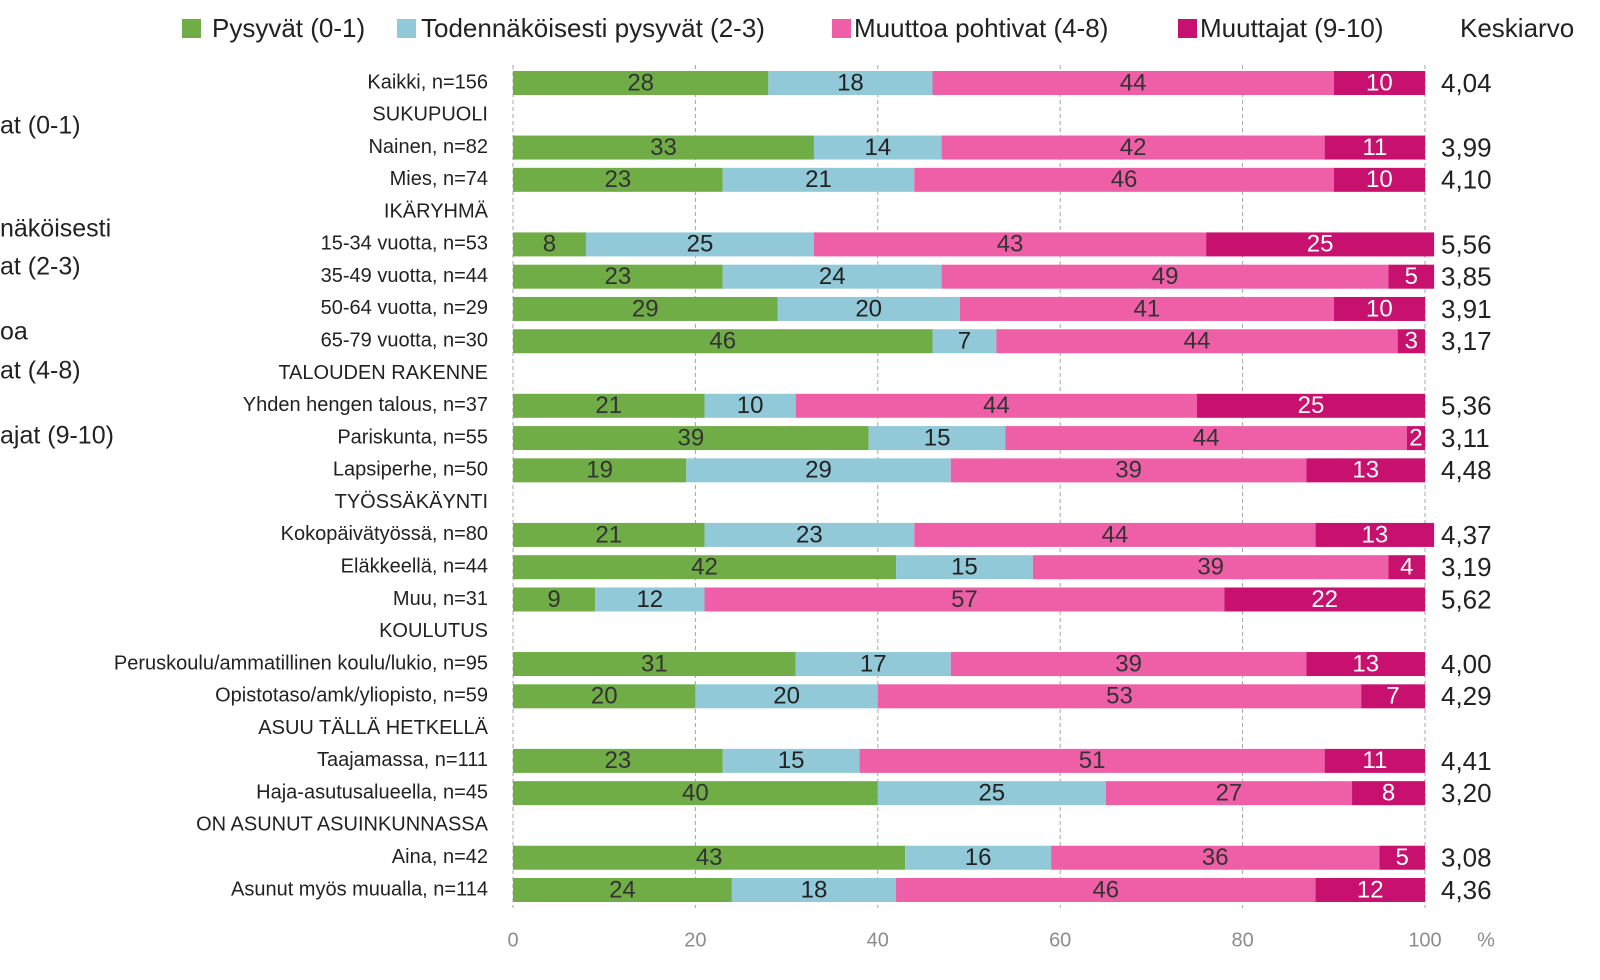  What do you see at coordinates (1466, 664) in the screenshot?
I see `mean-label: 4,00` at bounding box center [1466, 664].